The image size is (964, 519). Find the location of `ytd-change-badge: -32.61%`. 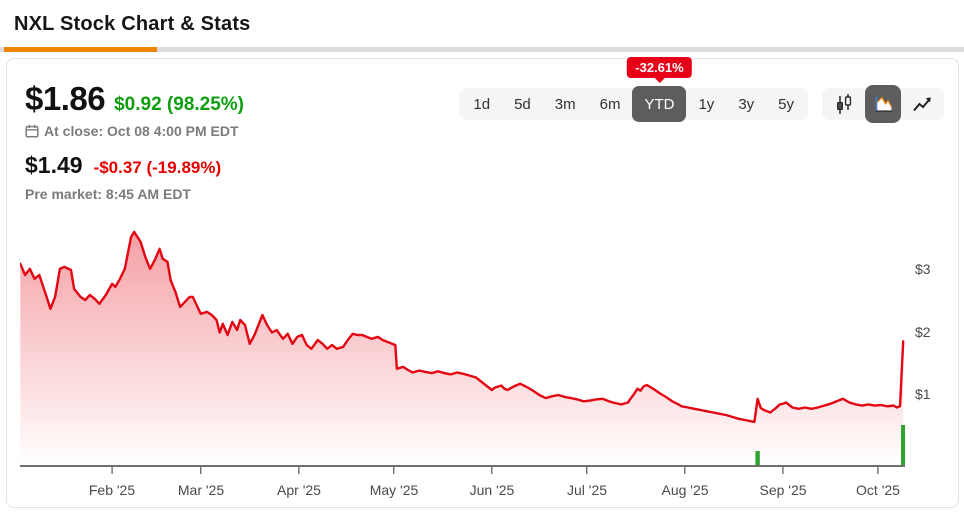

ytd-change-badge: -32.61% is located at coordinates (659, 67).